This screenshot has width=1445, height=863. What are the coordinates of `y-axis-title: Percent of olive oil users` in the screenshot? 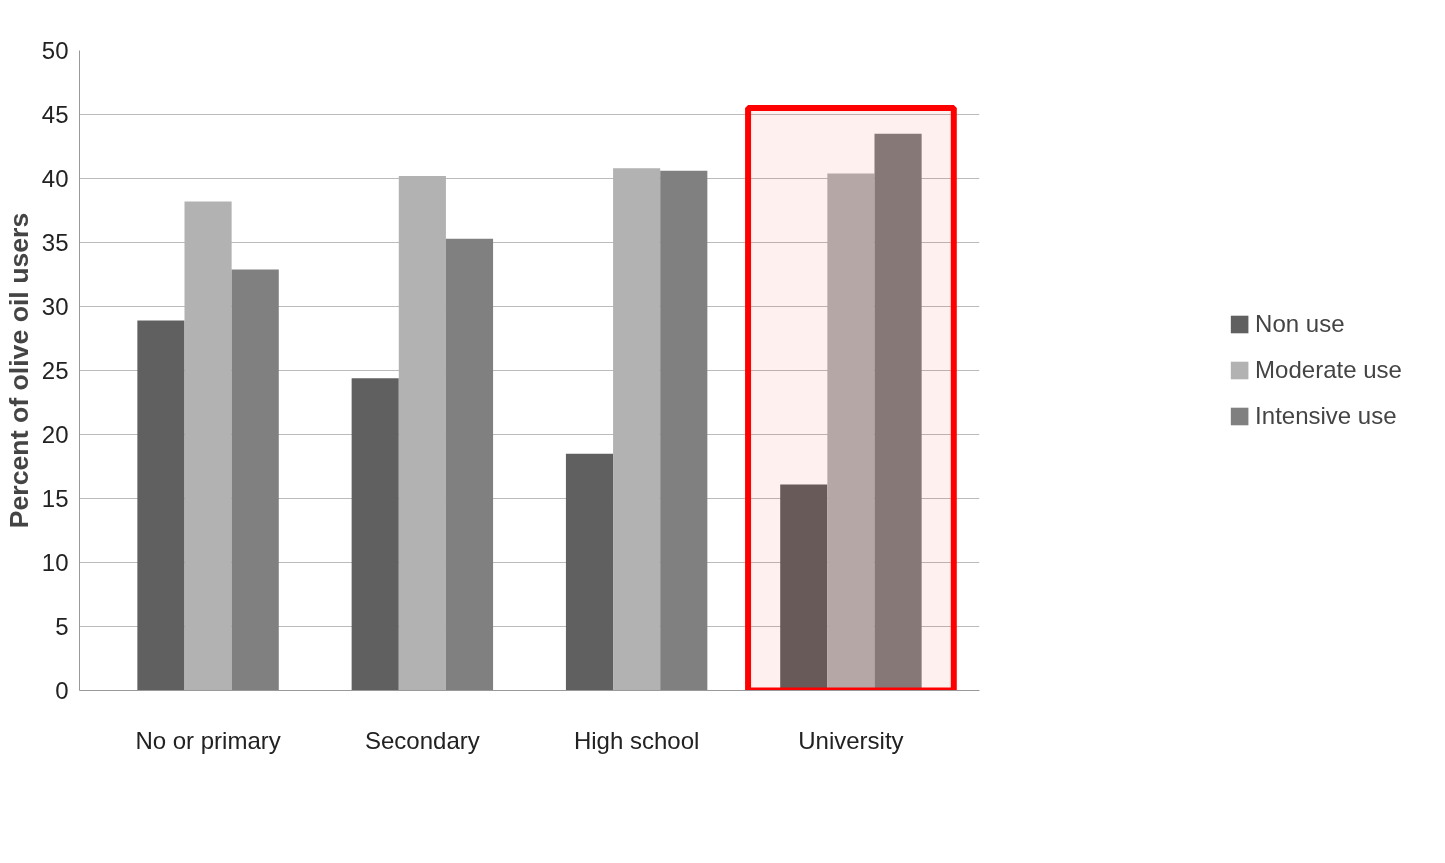 It's located at (18, 370).